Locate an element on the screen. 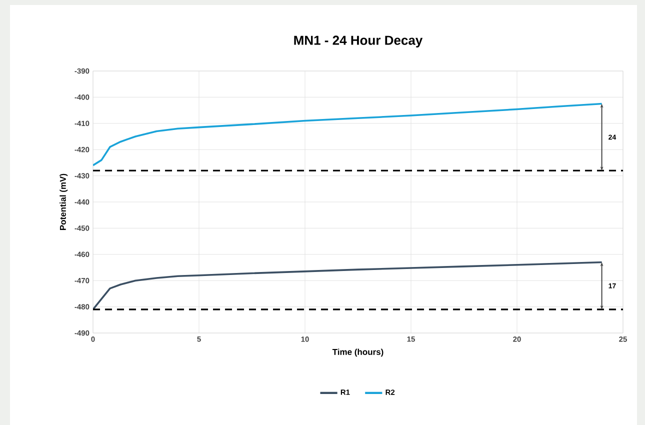 The height and width of the screenshot is (425, 645). x-axis-title: Time (hours) is located at coordinates (358, 352).